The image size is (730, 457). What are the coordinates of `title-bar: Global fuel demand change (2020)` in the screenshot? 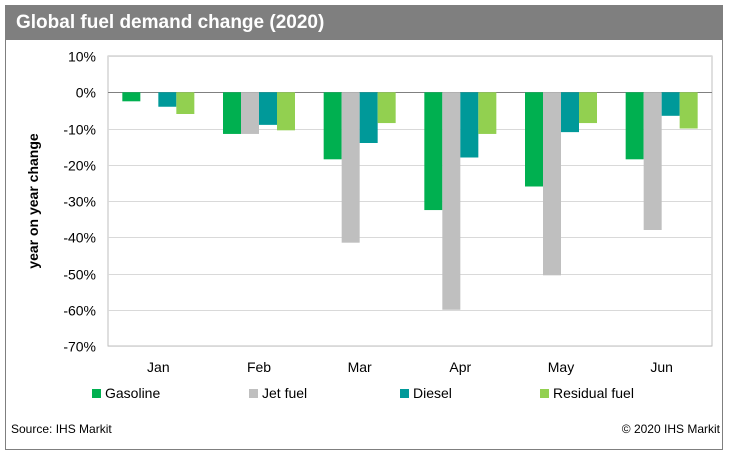 It's located at (364, 23).